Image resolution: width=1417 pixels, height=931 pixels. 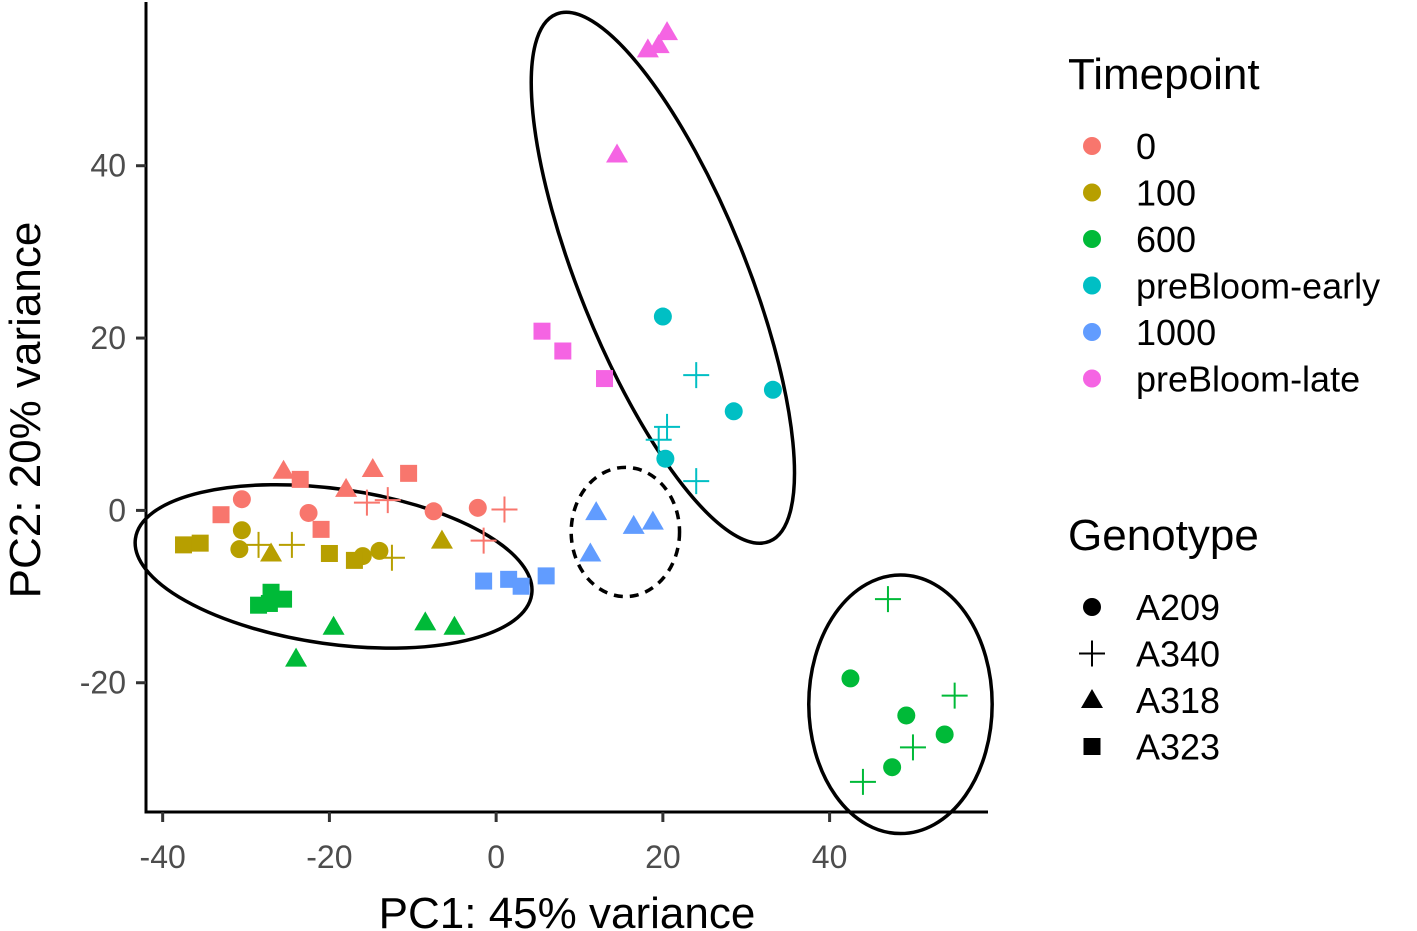 What do you see at coordinates (103, 683) in the screenshot?
I see `y-tick-label: -20` at bounding box center [103, 683].